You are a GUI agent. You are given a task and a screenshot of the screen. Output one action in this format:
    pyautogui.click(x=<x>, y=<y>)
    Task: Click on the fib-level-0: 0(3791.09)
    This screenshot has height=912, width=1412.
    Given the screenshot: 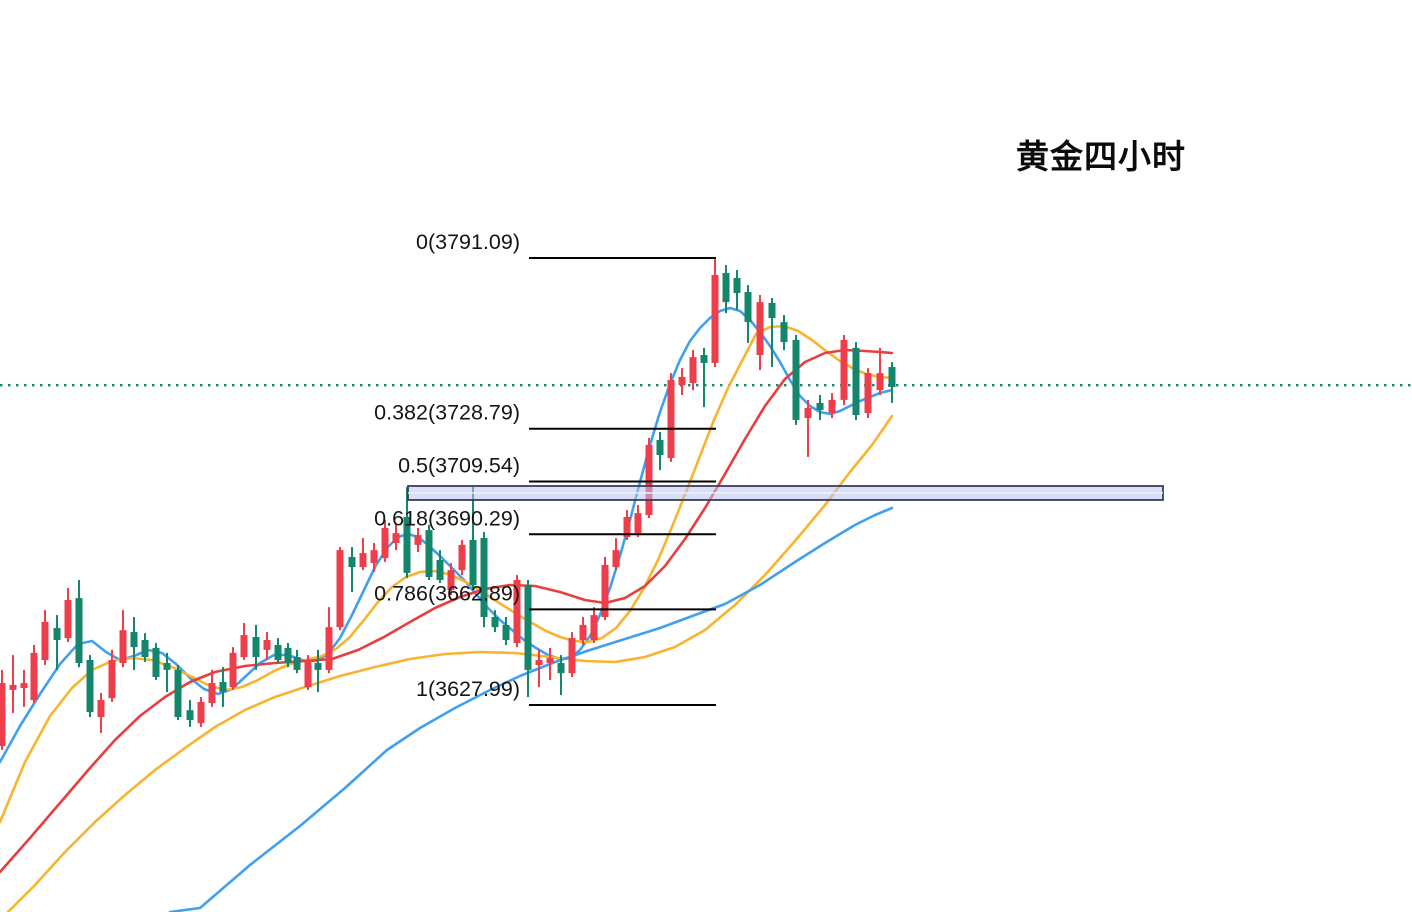 What is the action you would take?
    pyautogui.click(x=566, y=244)
    